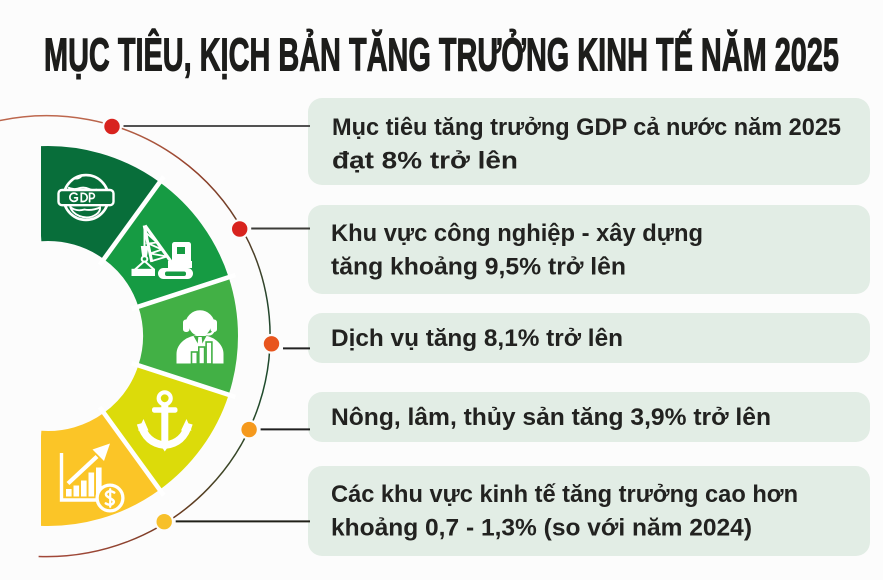 Image resolution: width=883 pixels, height=580 pixels. Describe the element at coordinates (477, 338) in the screenshot. I see `svg-text: Dịch vụ tăng 8,1% trở lên` at that location.